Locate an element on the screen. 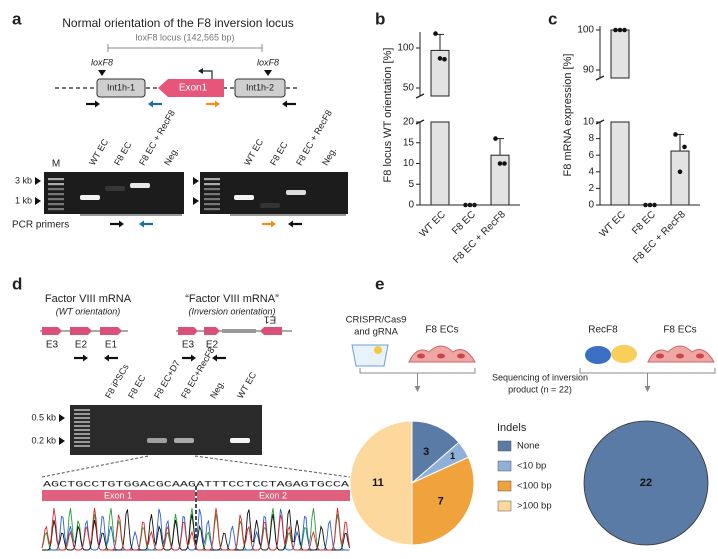 The image size is (718, 559). x-tick-label: F8 EC + RecF8 is located at coordinates (479, 237).